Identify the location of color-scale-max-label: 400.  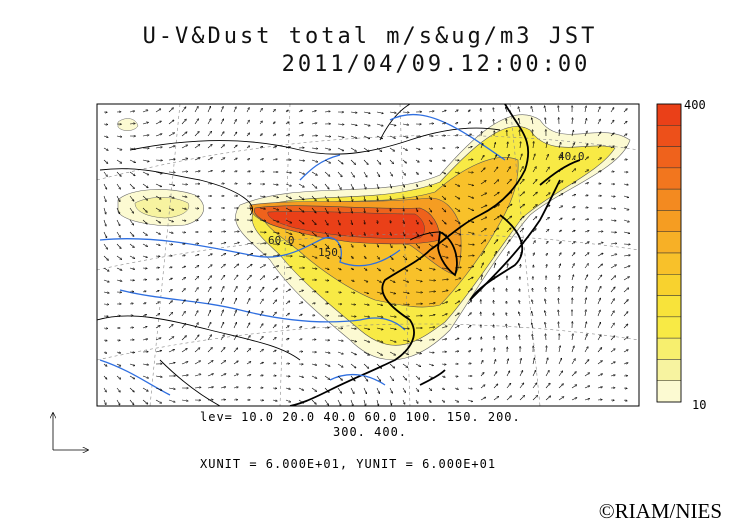
(695, 105).